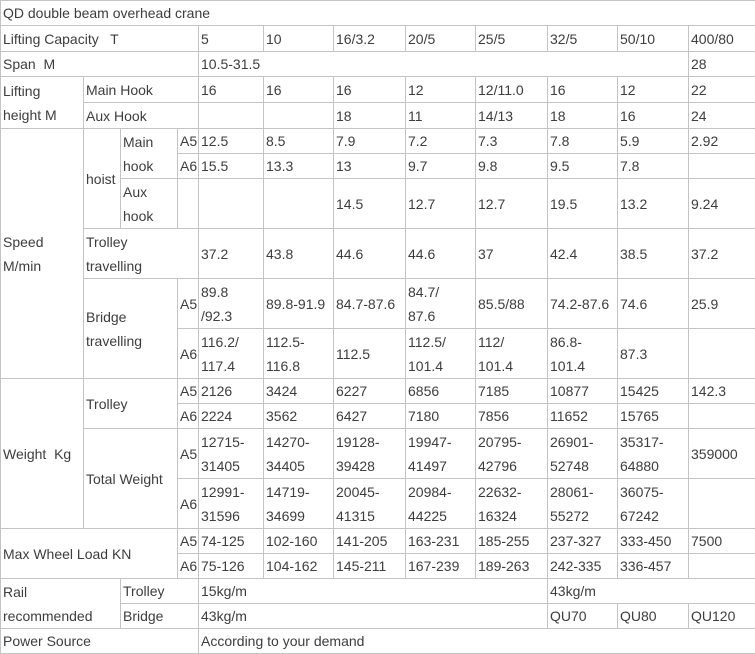 This screenshot has width=755, height=654. I want to click on hoist-aux-value: 13.2, so click(653, 204).